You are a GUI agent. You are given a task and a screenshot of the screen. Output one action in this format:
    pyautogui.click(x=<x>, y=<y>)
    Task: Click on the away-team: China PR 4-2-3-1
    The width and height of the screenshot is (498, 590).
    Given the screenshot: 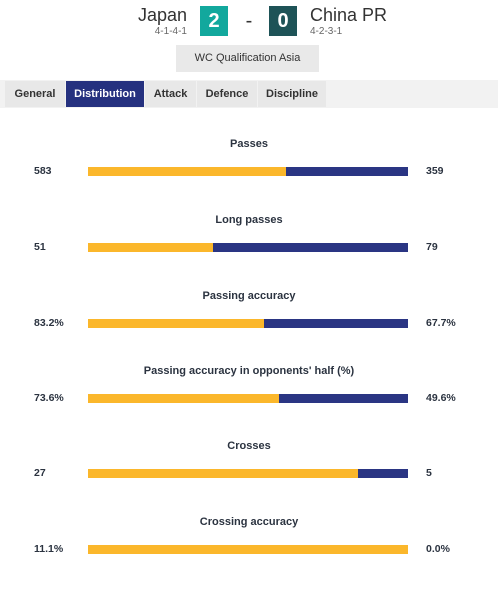 What is the action you would take?
    pyautogui.click(x=348, y=21)
    